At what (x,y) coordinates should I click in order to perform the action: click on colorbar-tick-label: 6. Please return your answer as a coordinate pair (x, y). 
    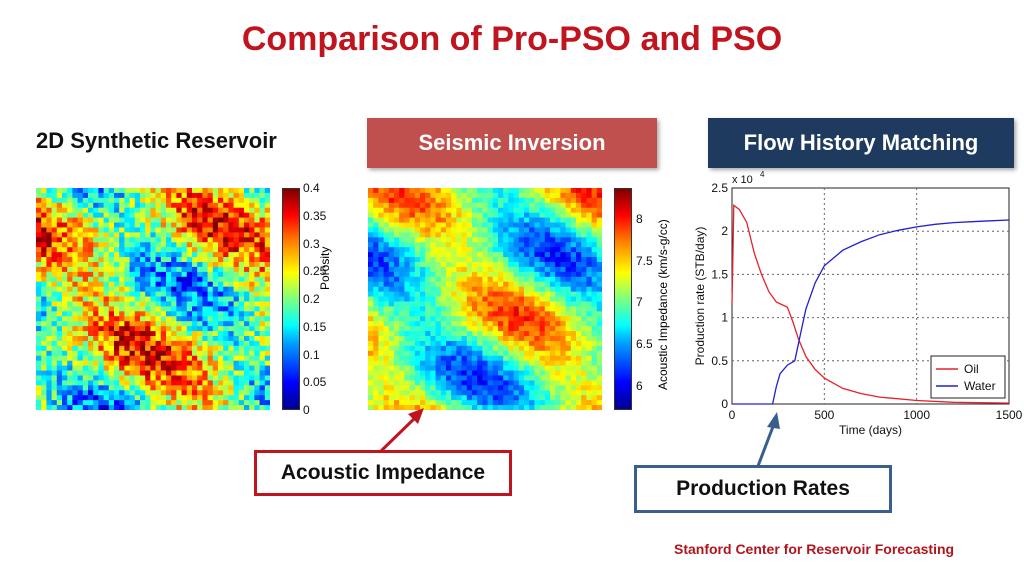
    Looking at the image, I should click on (639, 386).